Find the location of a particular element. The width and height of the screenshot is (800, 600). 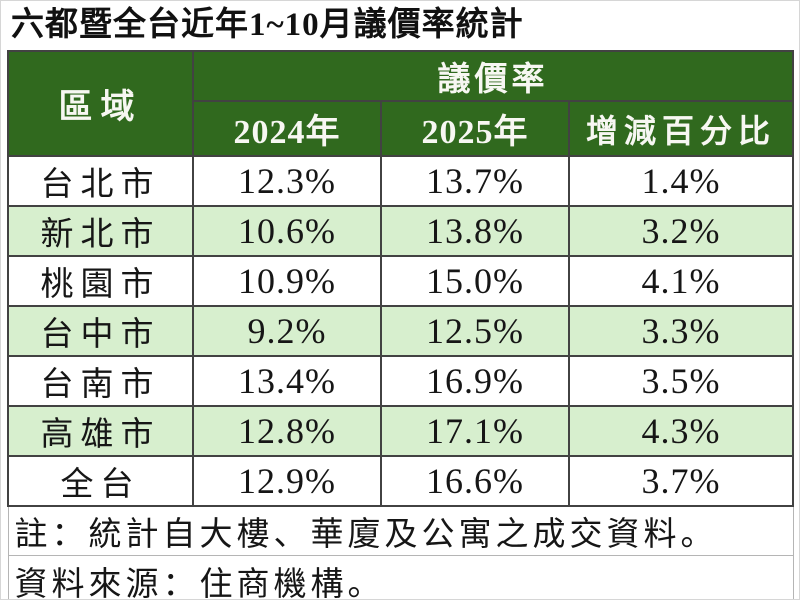

value-2025: 17.1% is located at coordinates (475, 431).